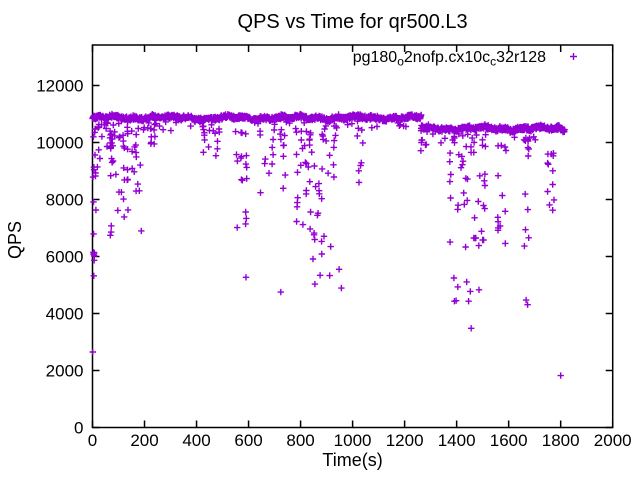 This screenshot has height=480, width=640. I want to click on legend-label: pg180o2nofp.cx10cc32r128, so click(449, 59).